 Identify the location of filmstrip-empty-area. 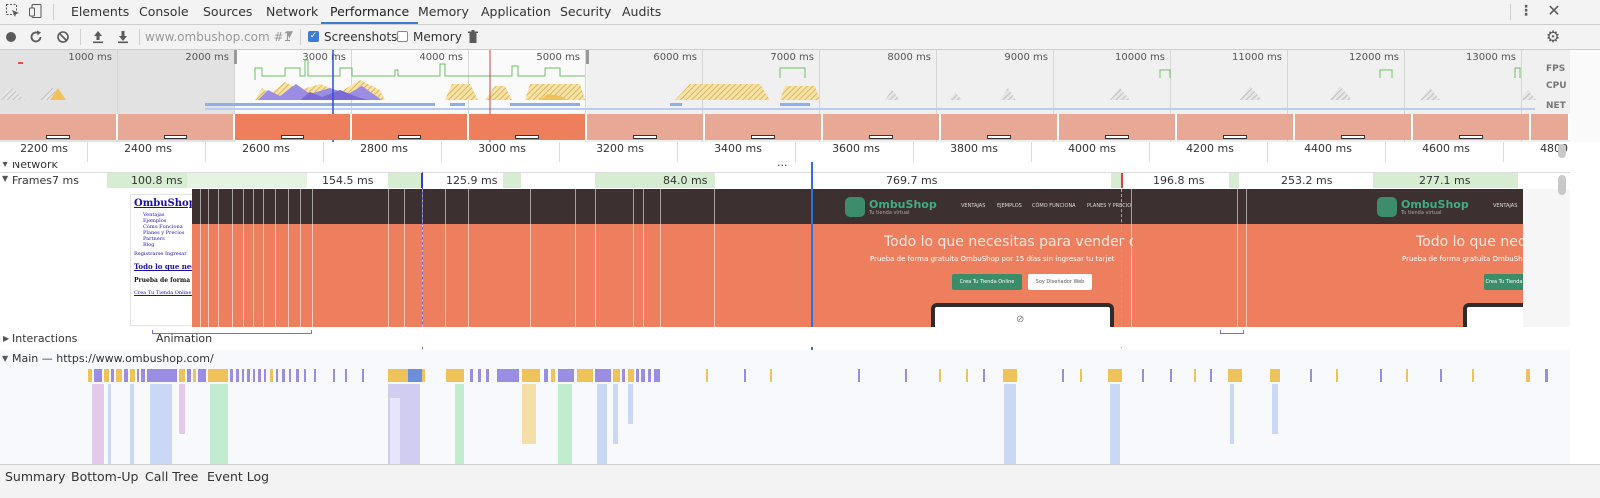
(1546, 275).